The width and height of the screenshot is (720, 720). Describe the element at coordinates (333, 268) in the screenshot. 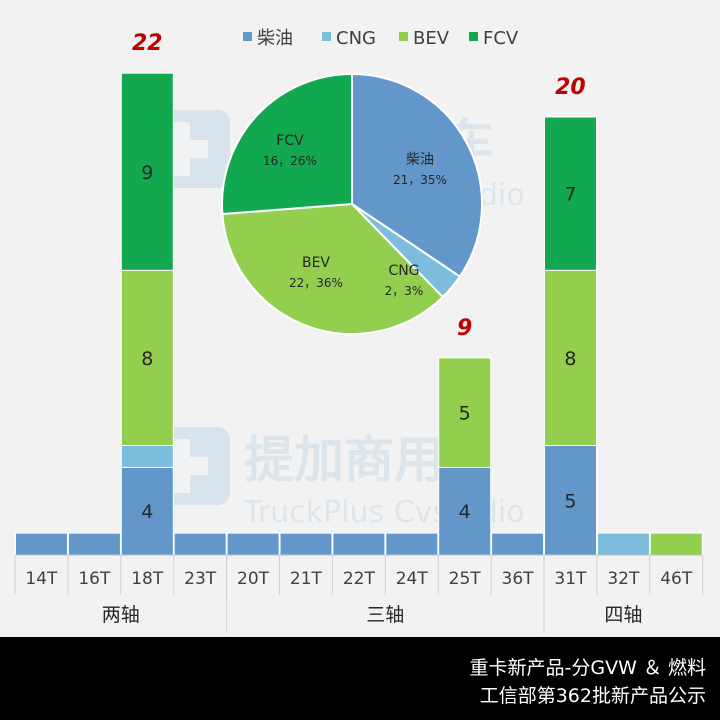

I see `pie-slice-BEV` at that location.